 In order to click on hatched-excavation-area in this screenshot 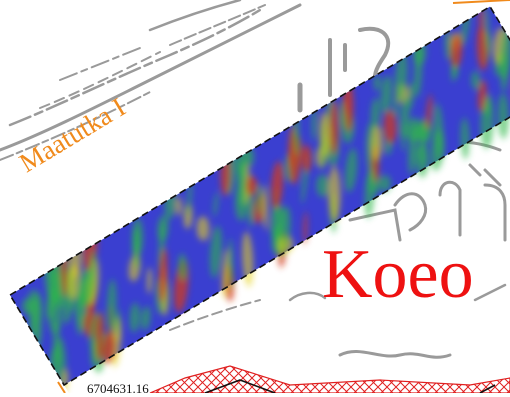, I will do `click(330, 379)`.